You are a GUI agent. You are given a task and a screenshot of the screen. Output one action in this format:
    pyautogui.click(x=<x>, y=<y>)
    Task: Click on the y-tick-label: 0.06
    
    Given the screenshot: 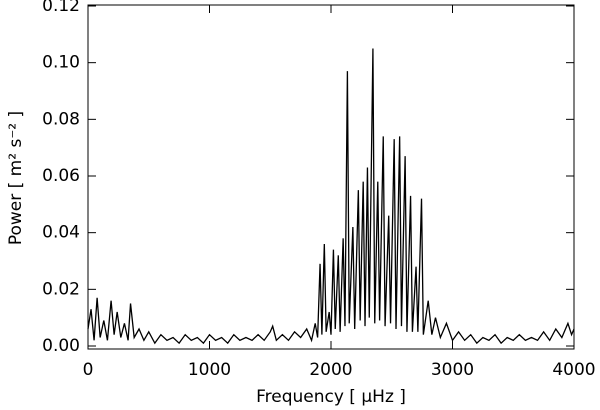 What is the action you would take?
    pyautogui.click(x=61, y=176)
    